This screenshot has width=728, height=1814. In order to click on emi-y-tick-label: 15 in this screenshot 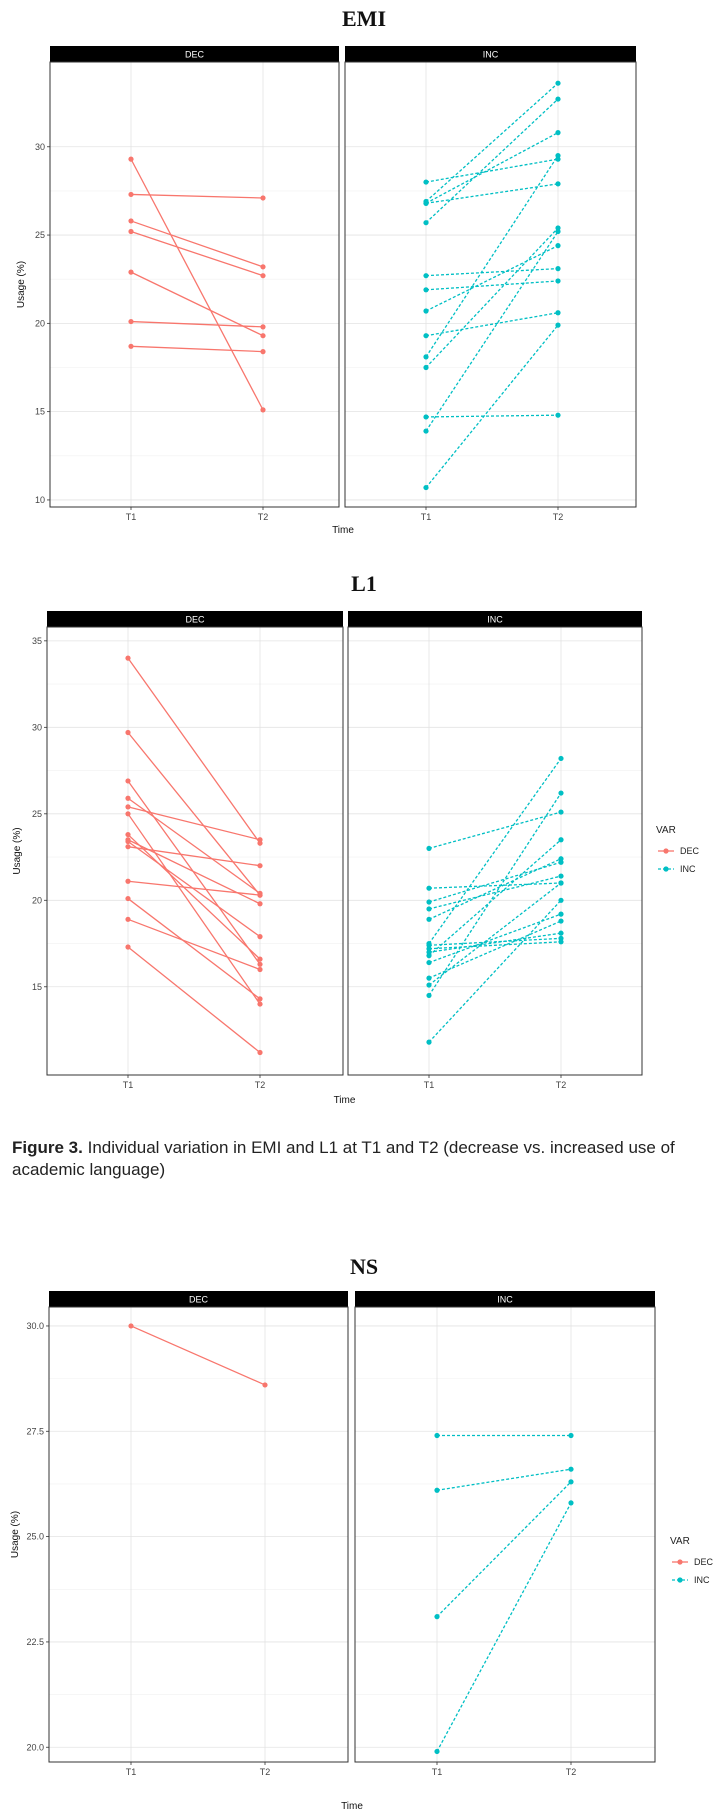, I will do `click(40, 412)`.